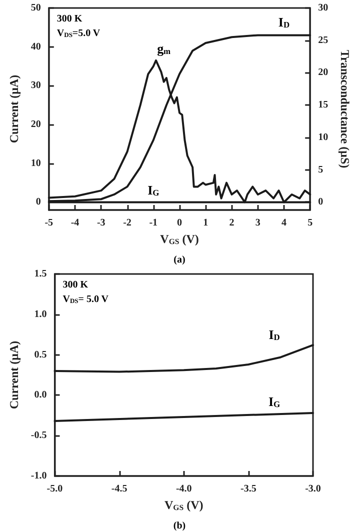  I want to click on x-tick-label: 0, so click(179, 223).